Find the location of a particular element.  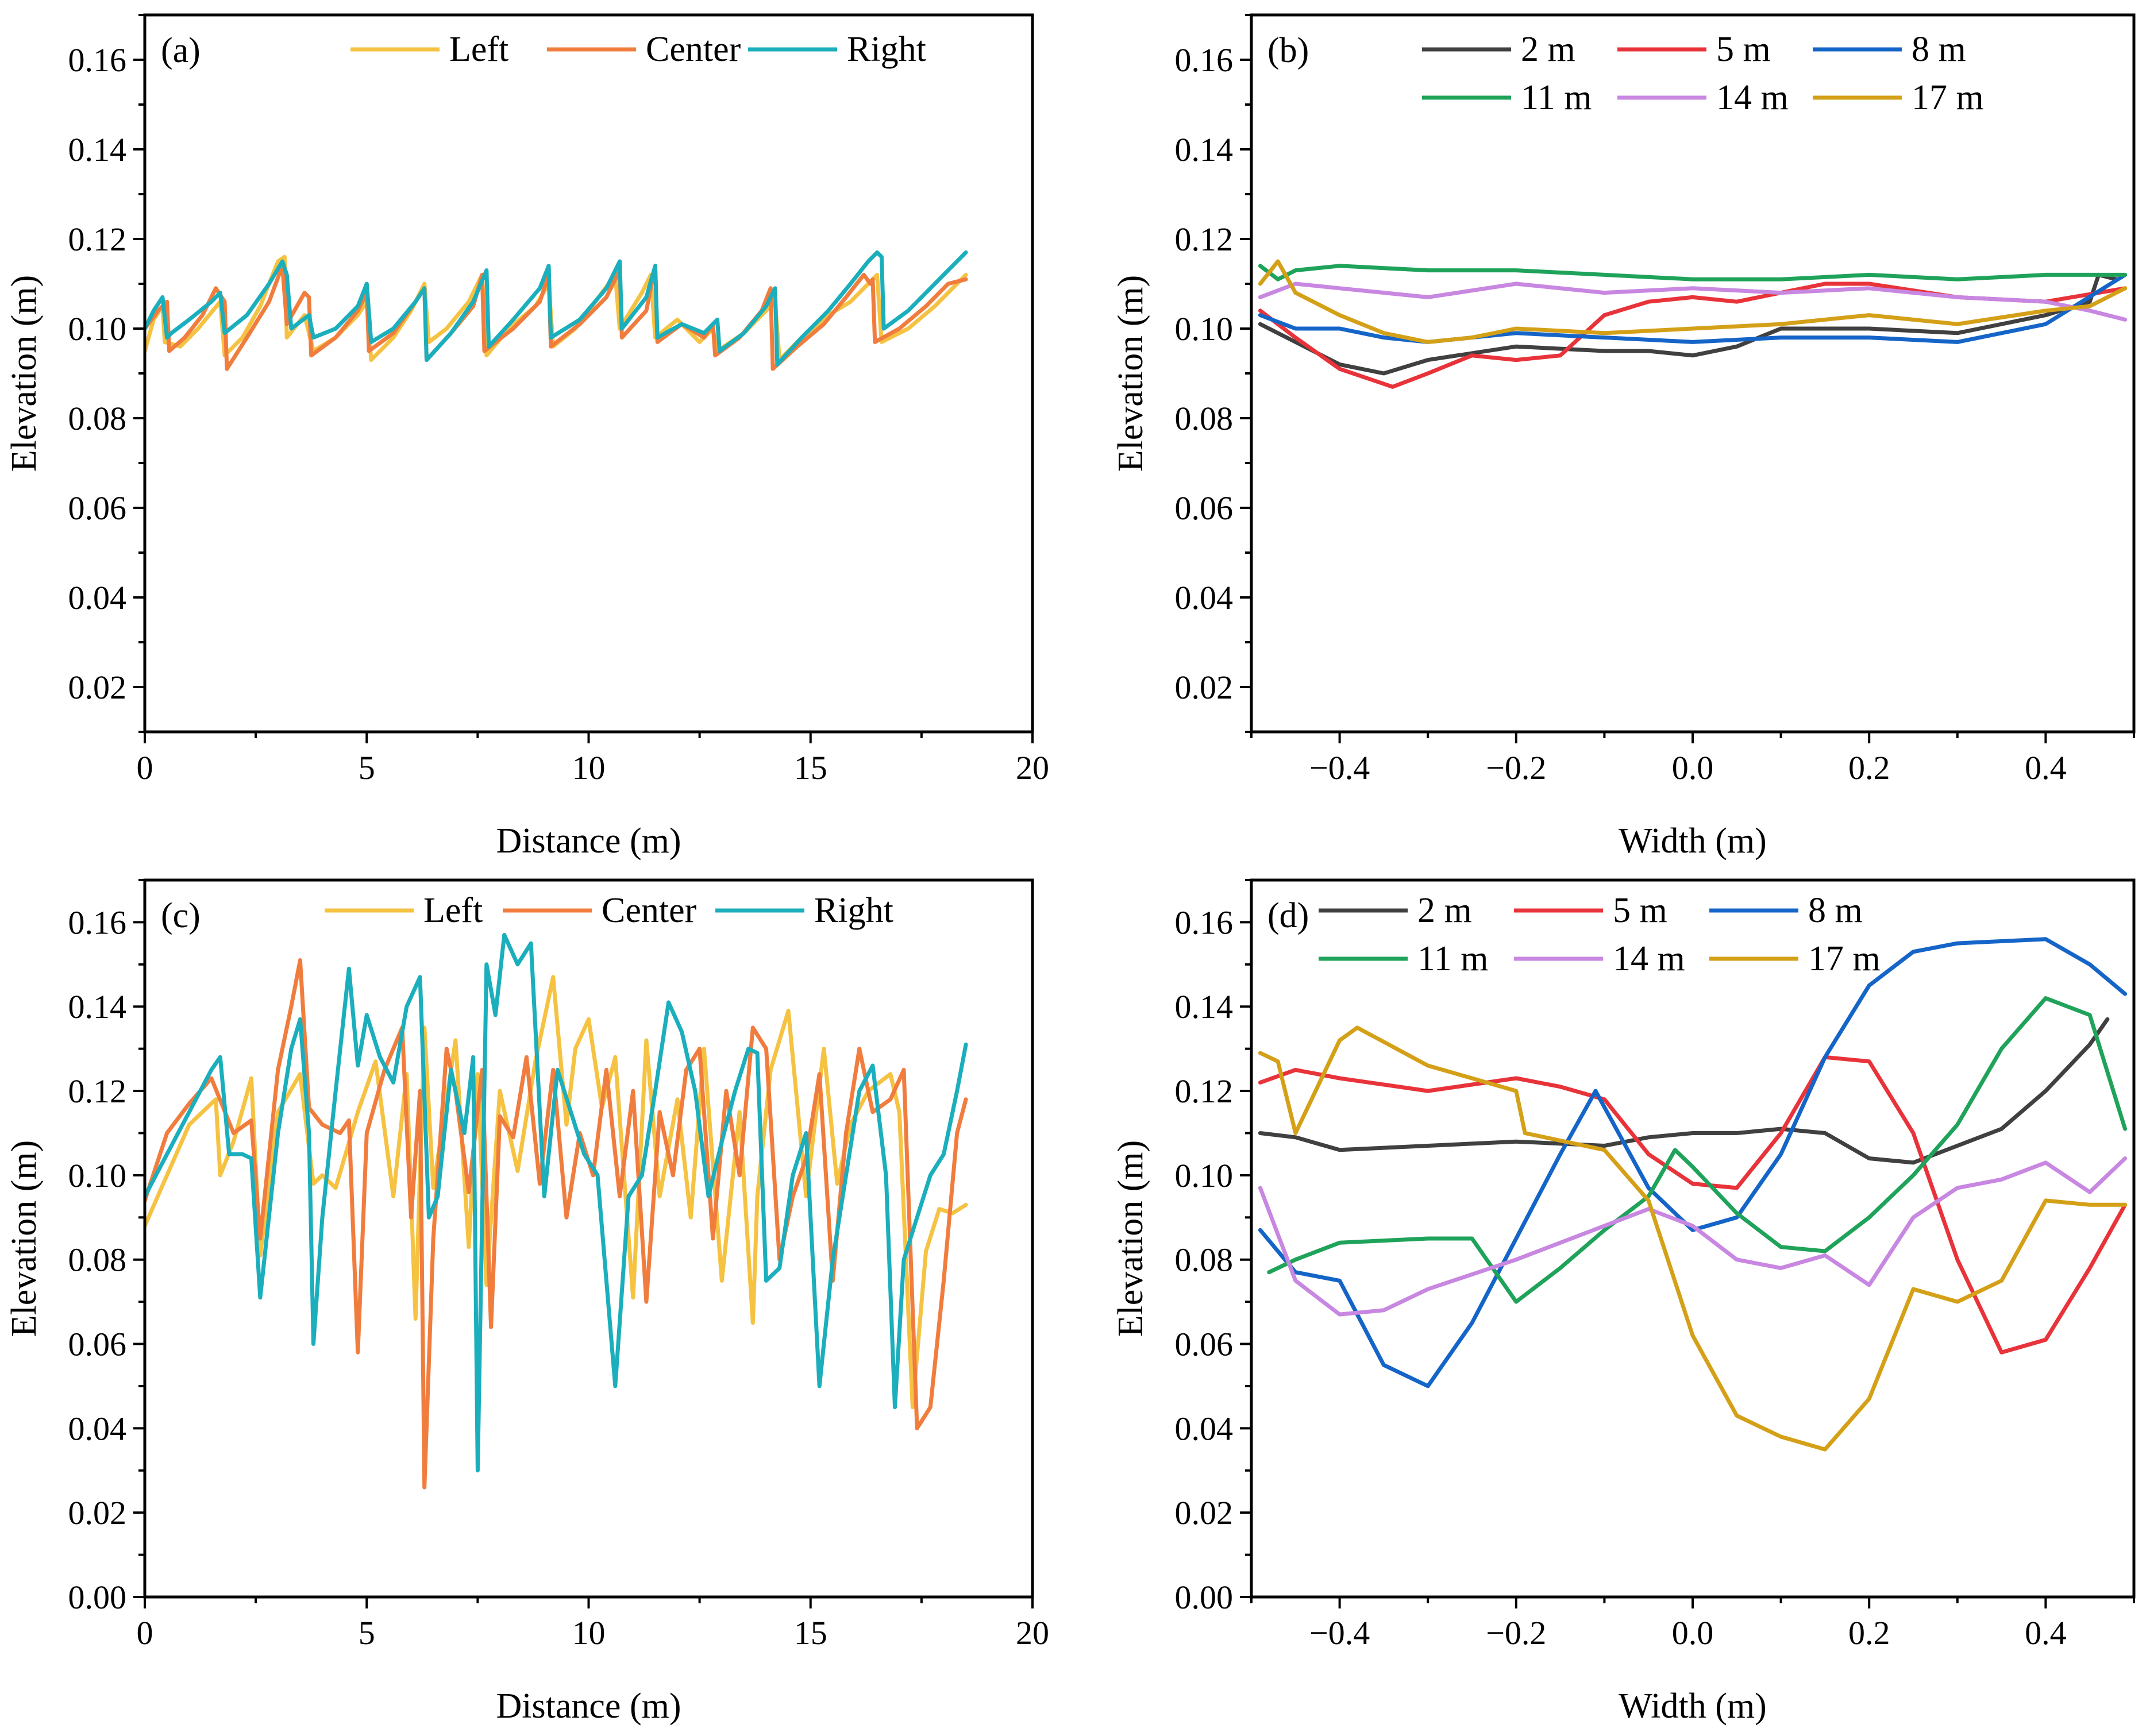

series-line-left is located at coordinates (557, 1192).